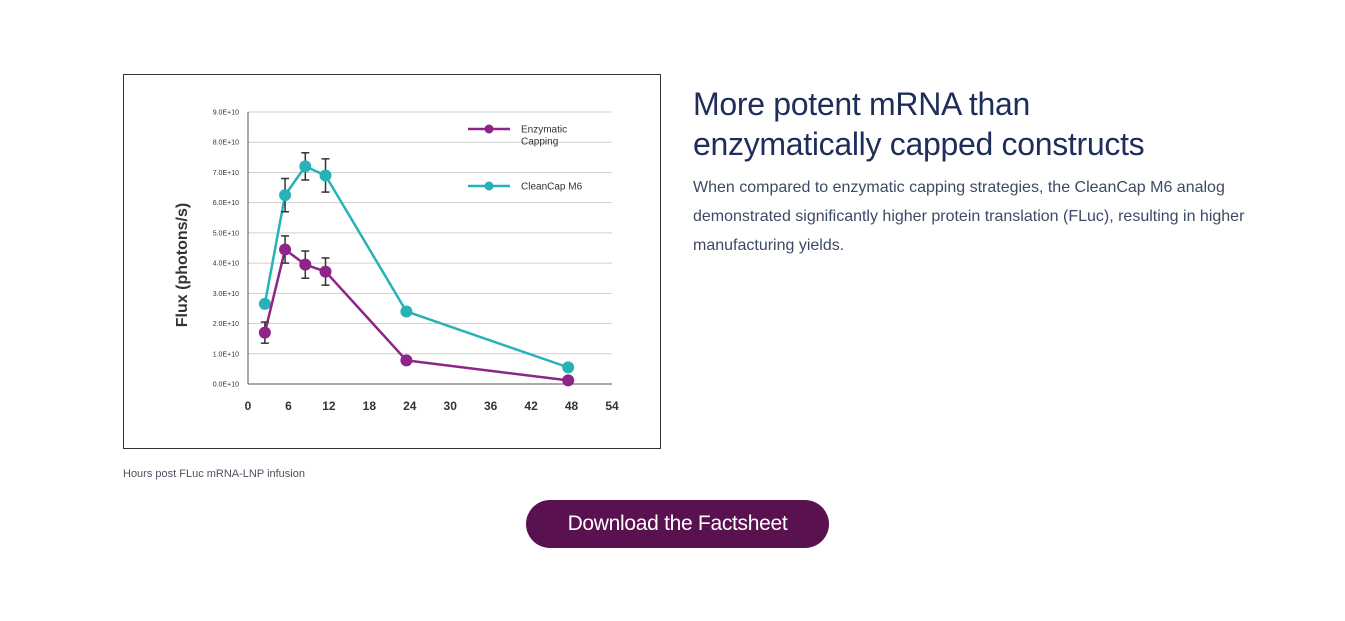  I want to click on x-tick-label-7: 42, so click(531, 406).